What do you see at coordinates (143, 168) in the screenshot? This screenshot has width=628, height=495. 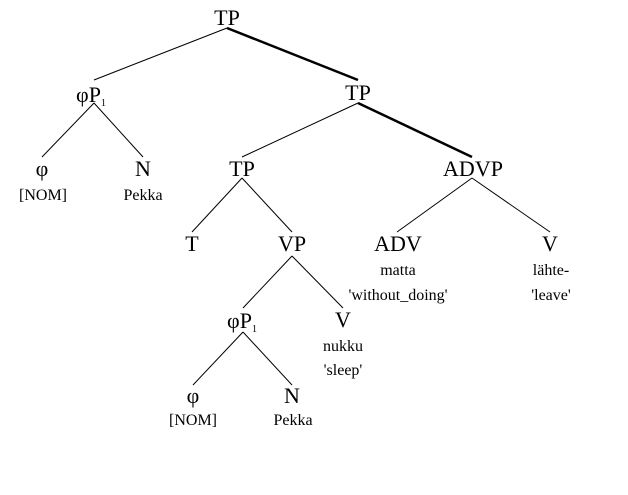 I see `node-n-top: N` at bounding box center [143, 168].